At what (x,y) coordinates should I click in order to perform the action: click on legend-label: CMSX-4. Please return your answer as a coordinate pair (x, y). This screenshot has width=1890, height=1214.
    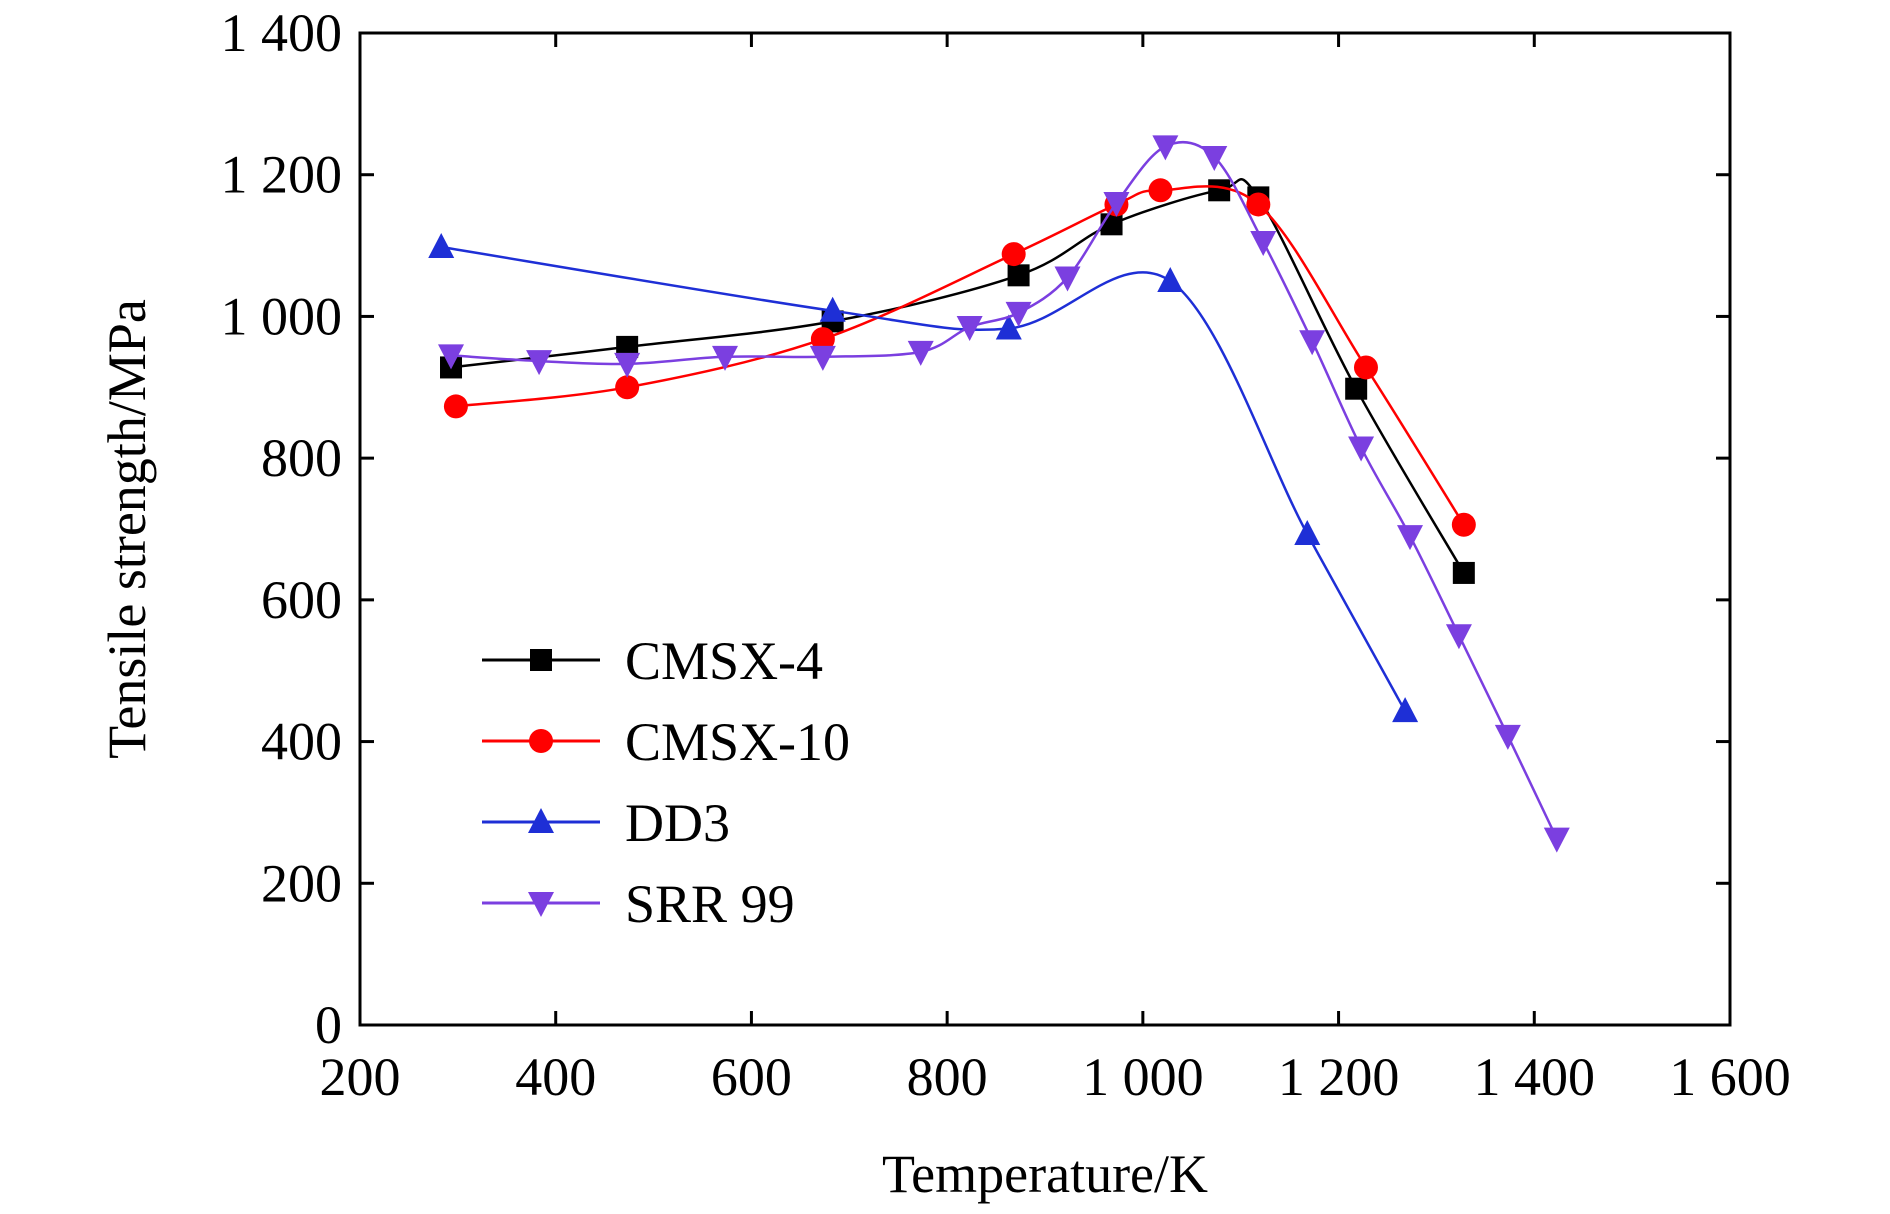
    Looking at the image, I should click on (724, 661).